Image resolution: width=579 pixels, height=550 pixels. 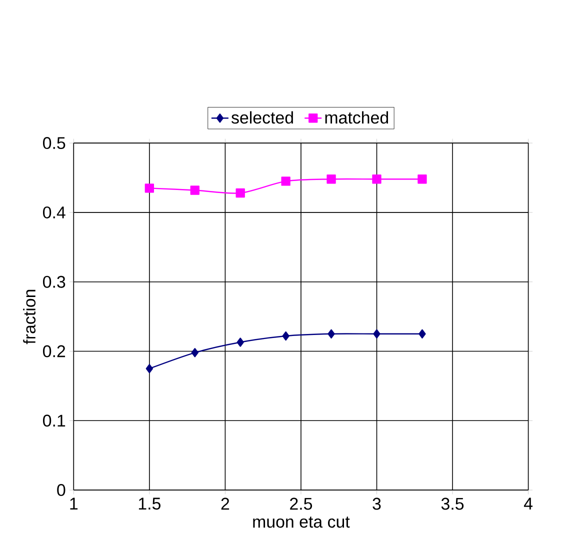 I want to click on y-tick-label: 0.5, so click(x=54, y=143).